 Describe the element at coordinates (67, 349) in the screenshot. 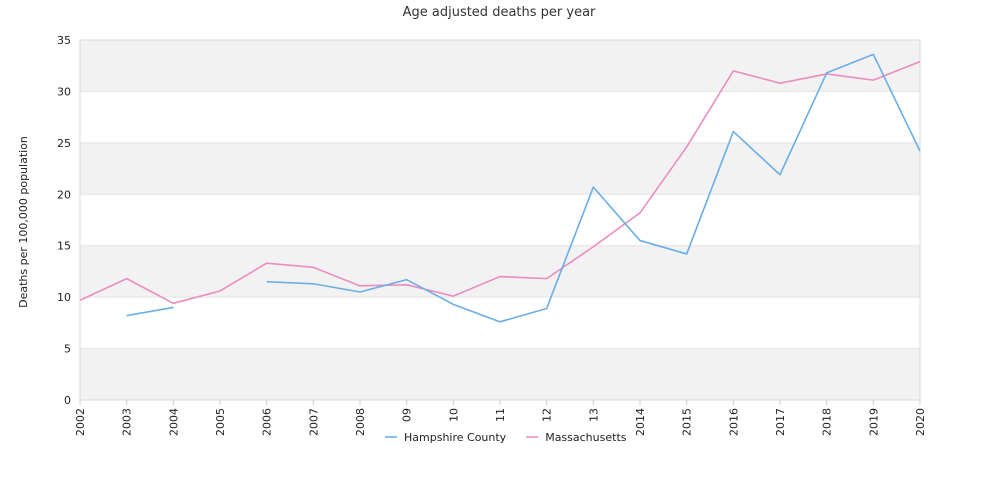

I see `y-tick-label: 5` at that location.